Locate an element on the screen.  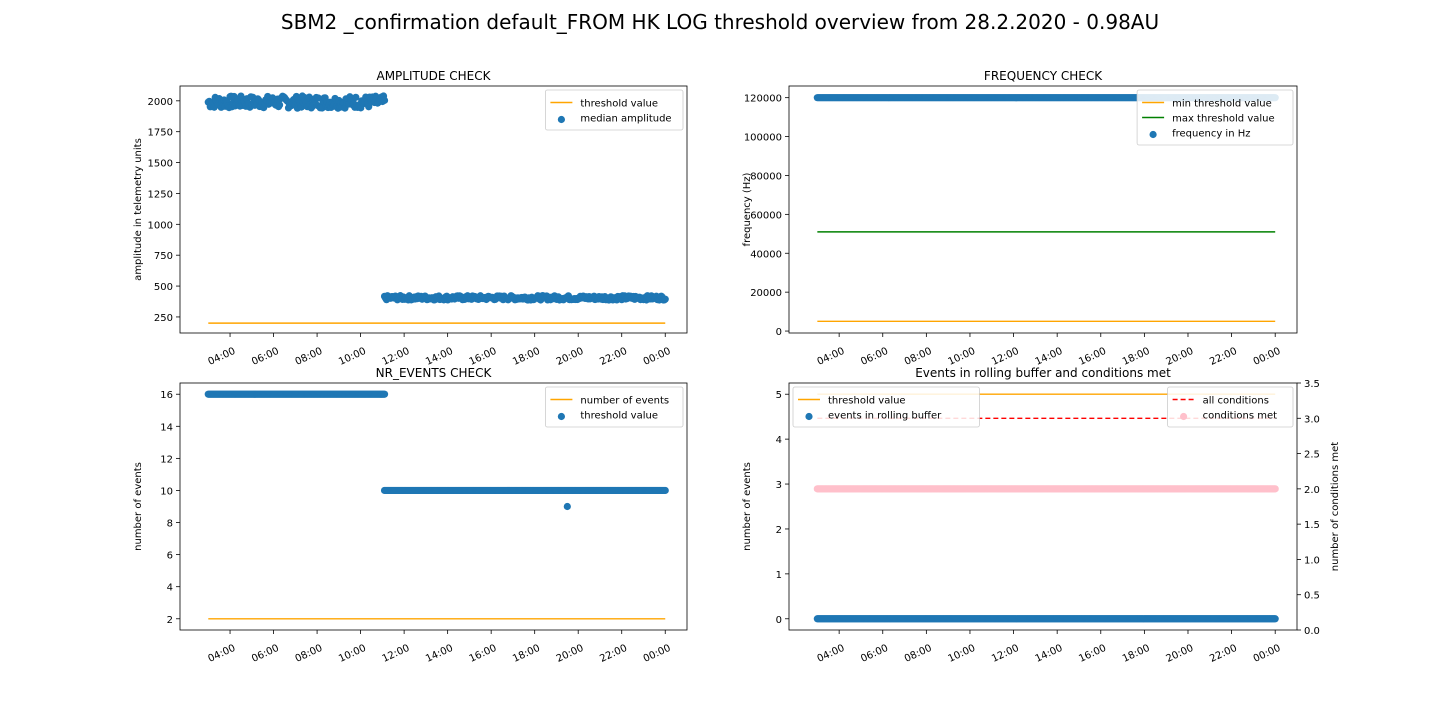
y-tick-label: 1000 is located at coordinates (160, 225).